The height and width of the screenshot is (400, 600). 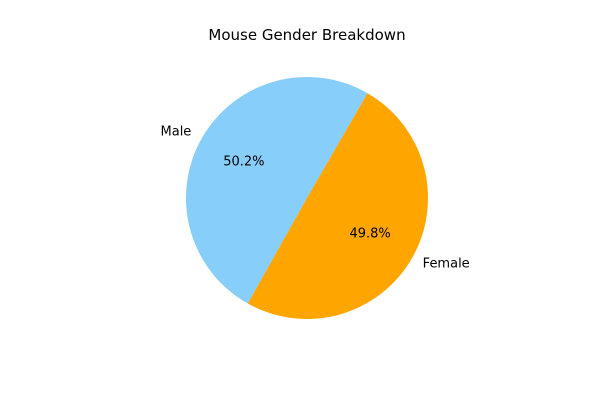 I want to click on slice-percent-male: 50.2%, so click(x=243, y=162).